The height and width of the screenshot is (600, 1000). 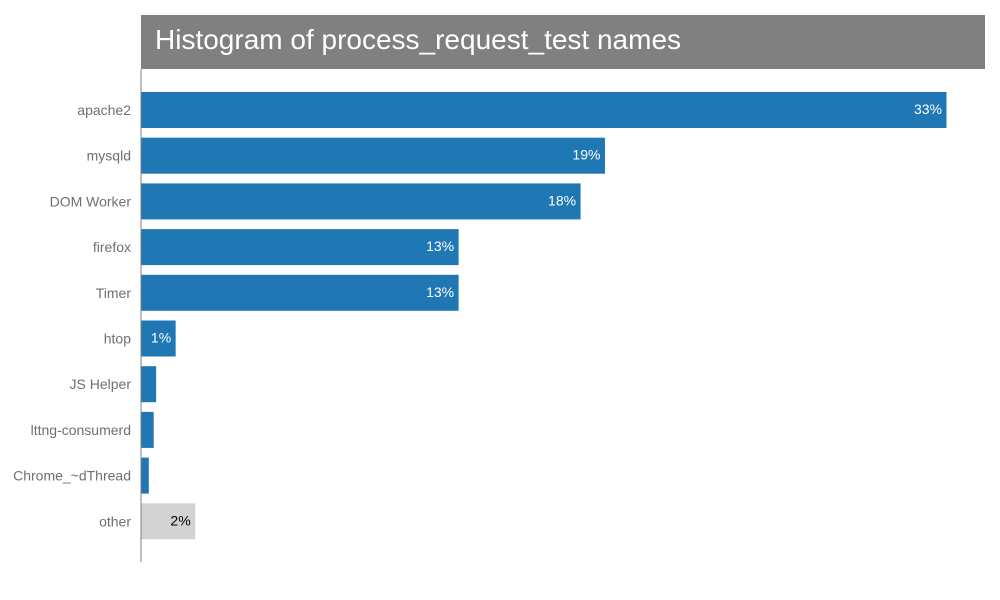 I want to click on category-label: lttng-consumerd, so click(x=81, y=430).